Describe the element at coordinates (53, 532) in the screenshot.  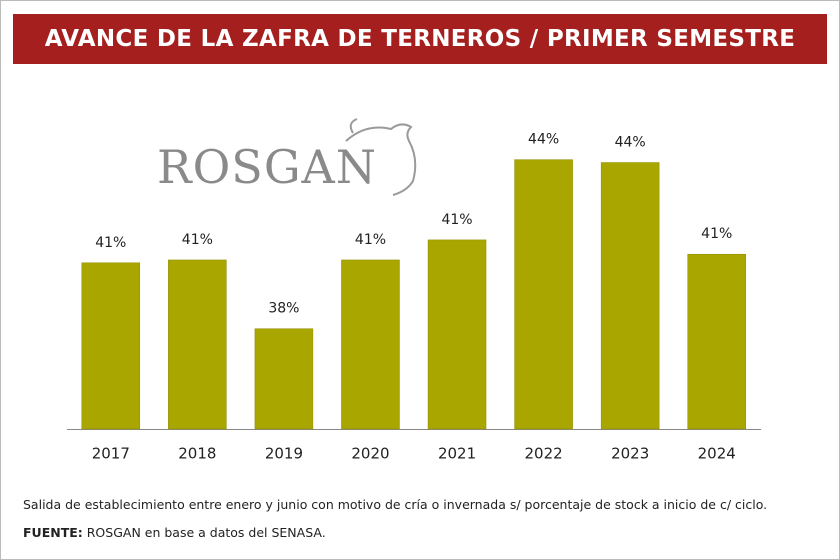
I see `source-label: FUENTE:` at that location.